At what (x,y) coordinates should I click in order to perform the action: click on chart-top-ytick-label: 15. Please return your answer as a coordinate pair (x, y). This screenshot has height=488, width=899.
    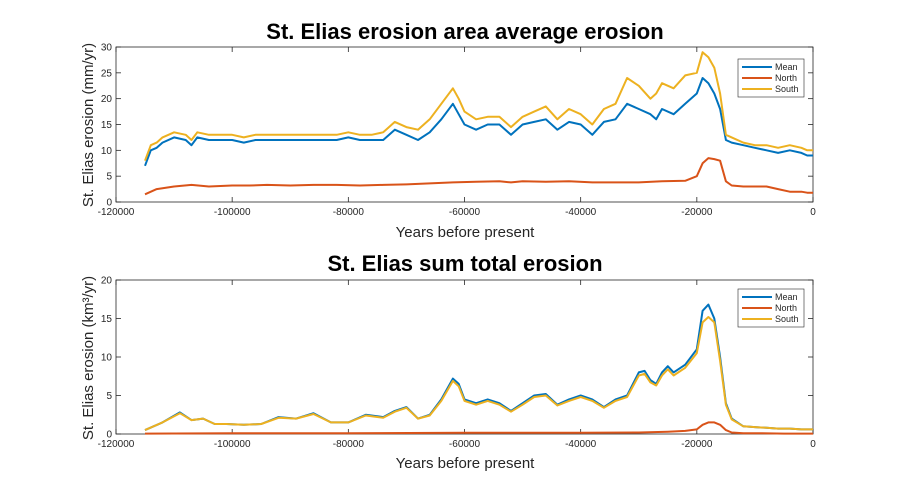
    Looking at the image, I should click on (107, 125).